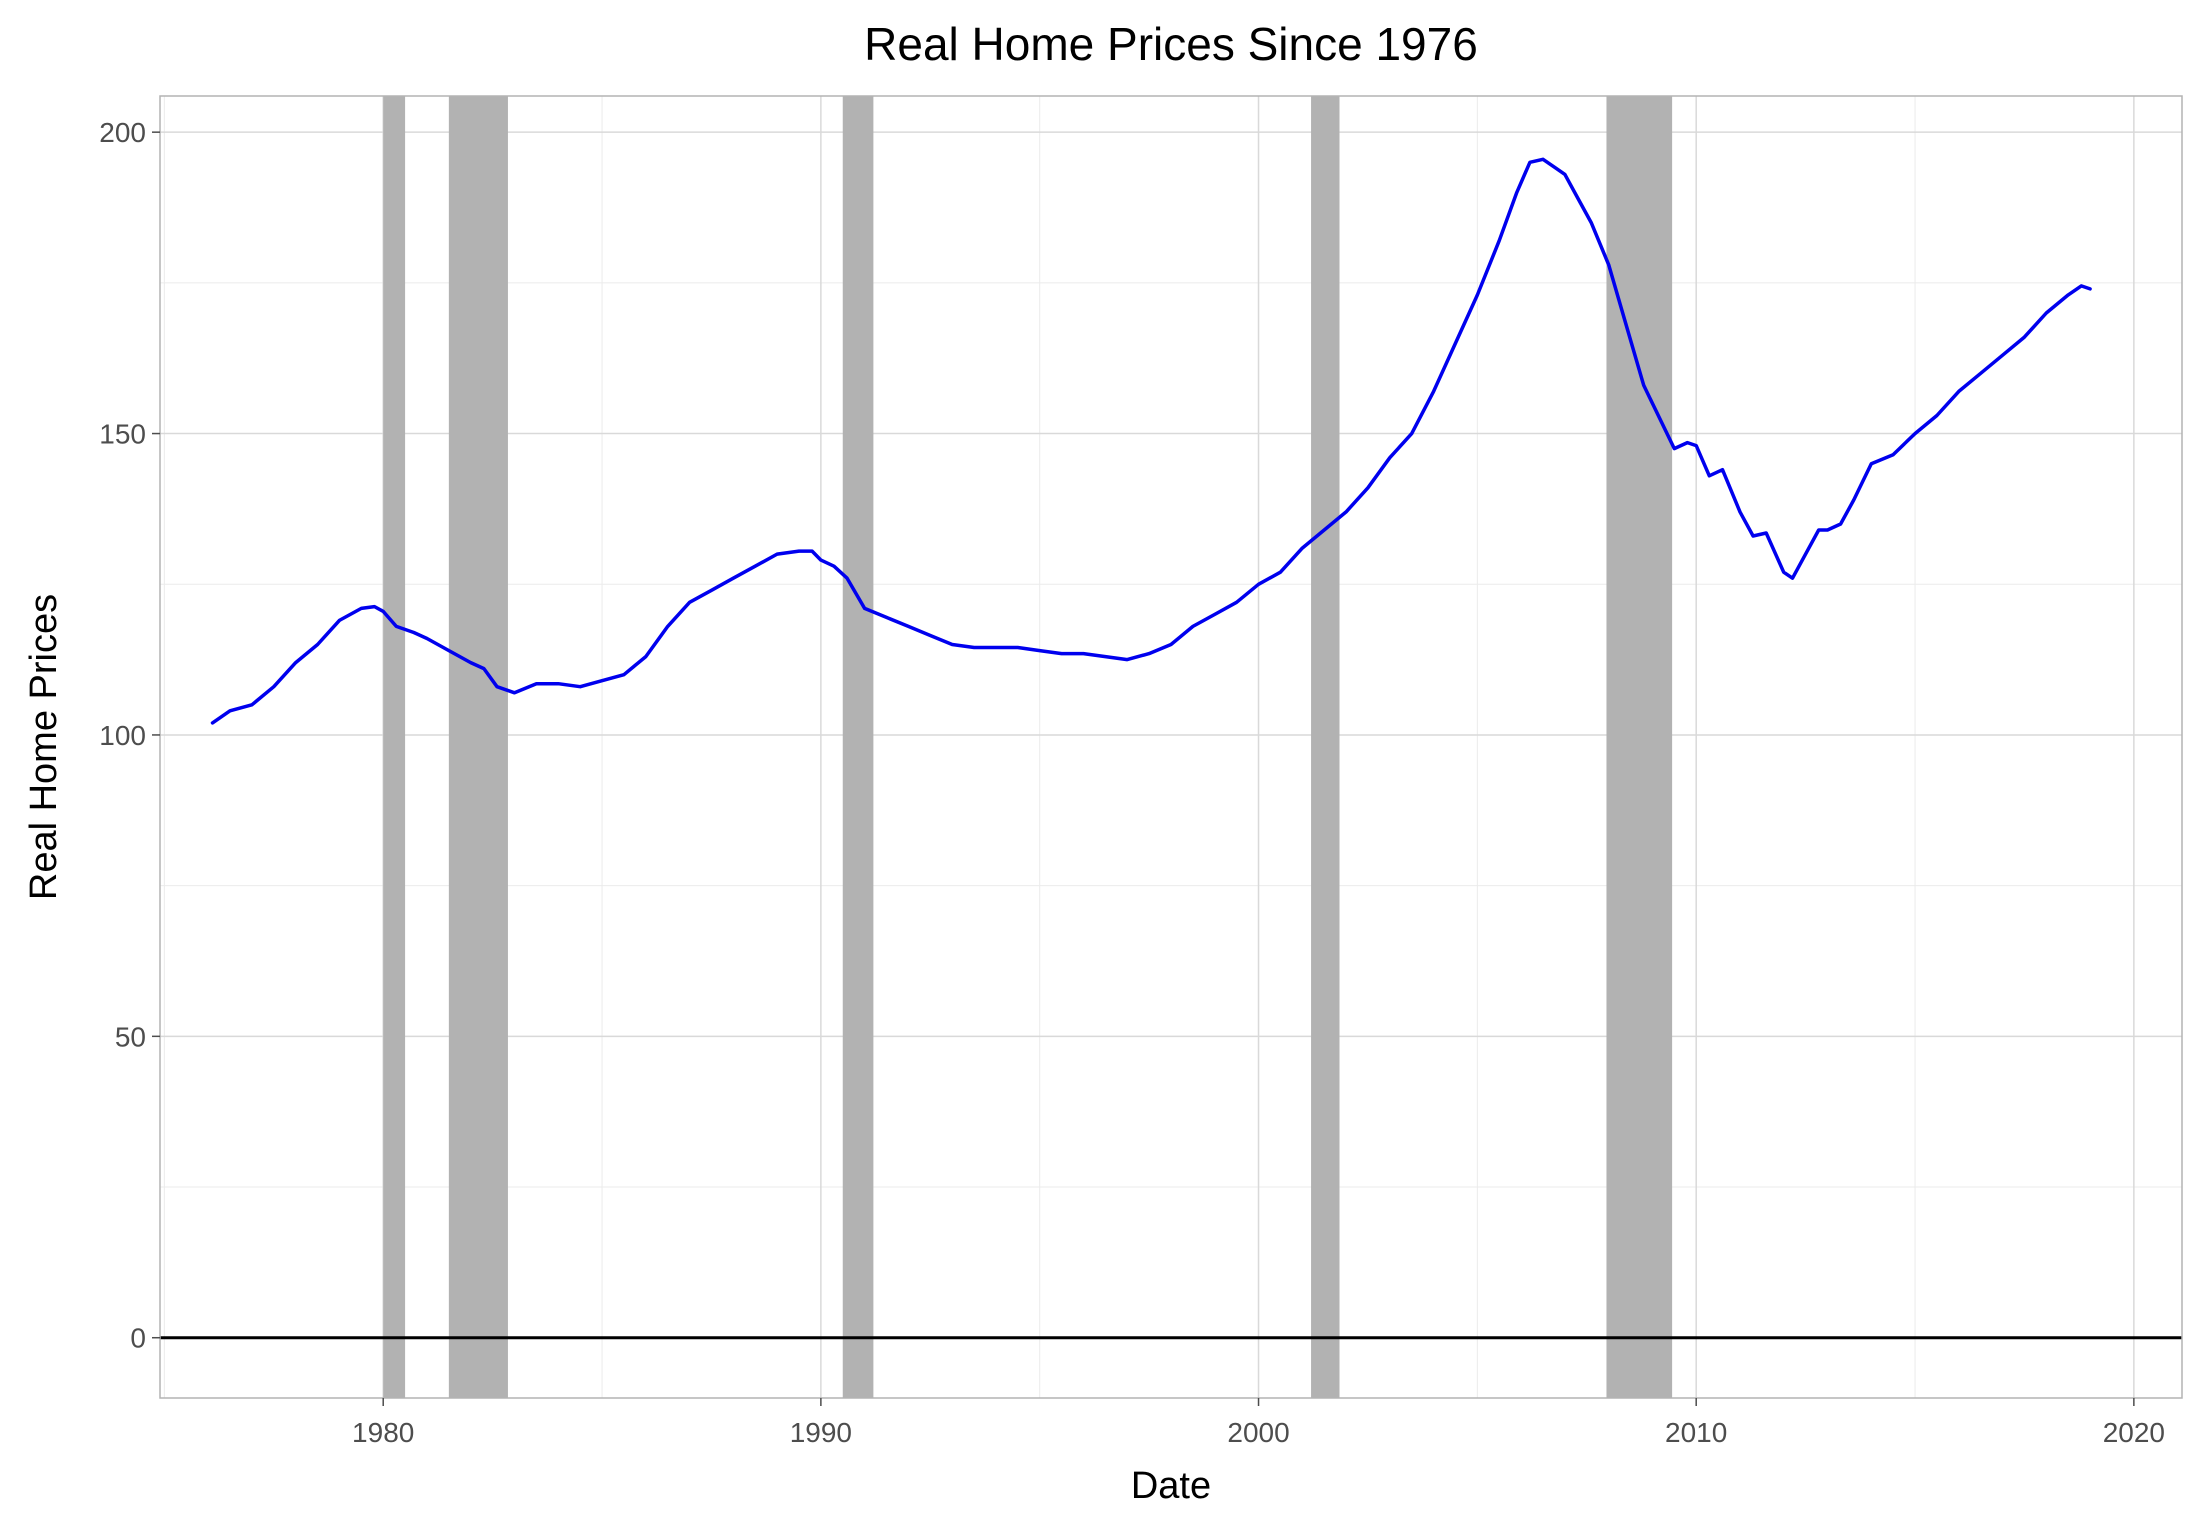 This screenshot has width=2200, height=1529. Describe the element at coordinates (122, 132) in the screenshot. I see `y-tick-label: 200` at that location.